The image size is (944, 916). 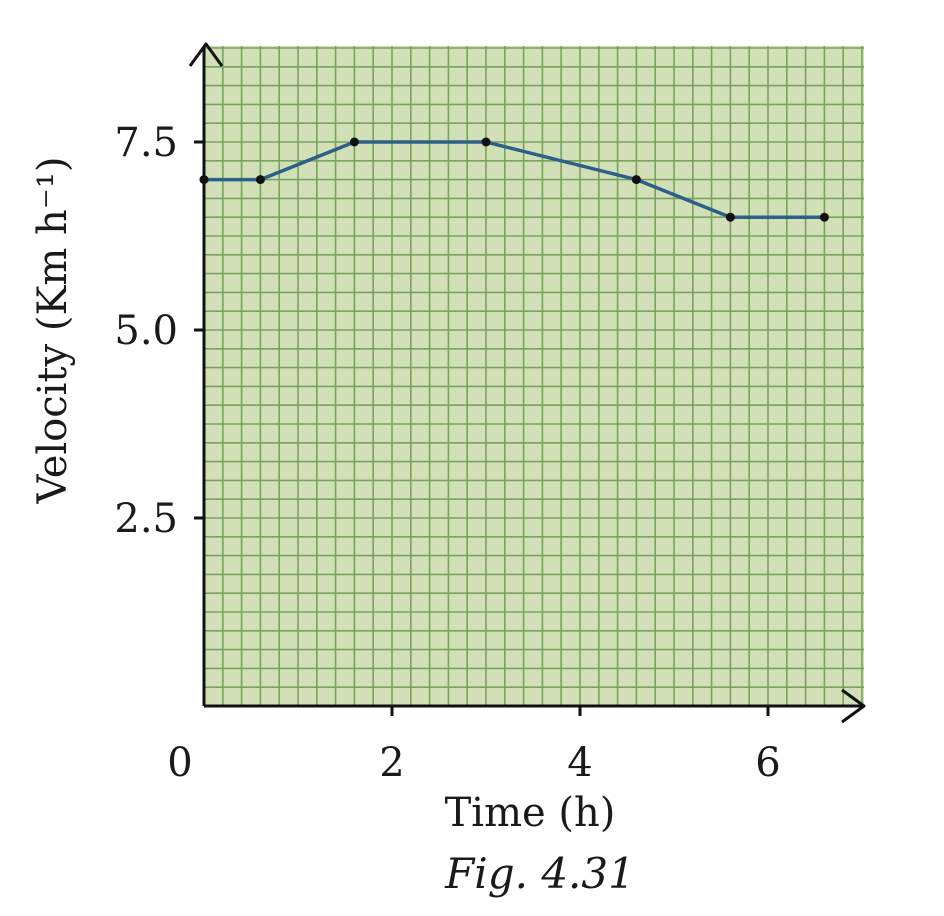 I want to click on y-tick-label: 5.0, so click(x=146, y=331).